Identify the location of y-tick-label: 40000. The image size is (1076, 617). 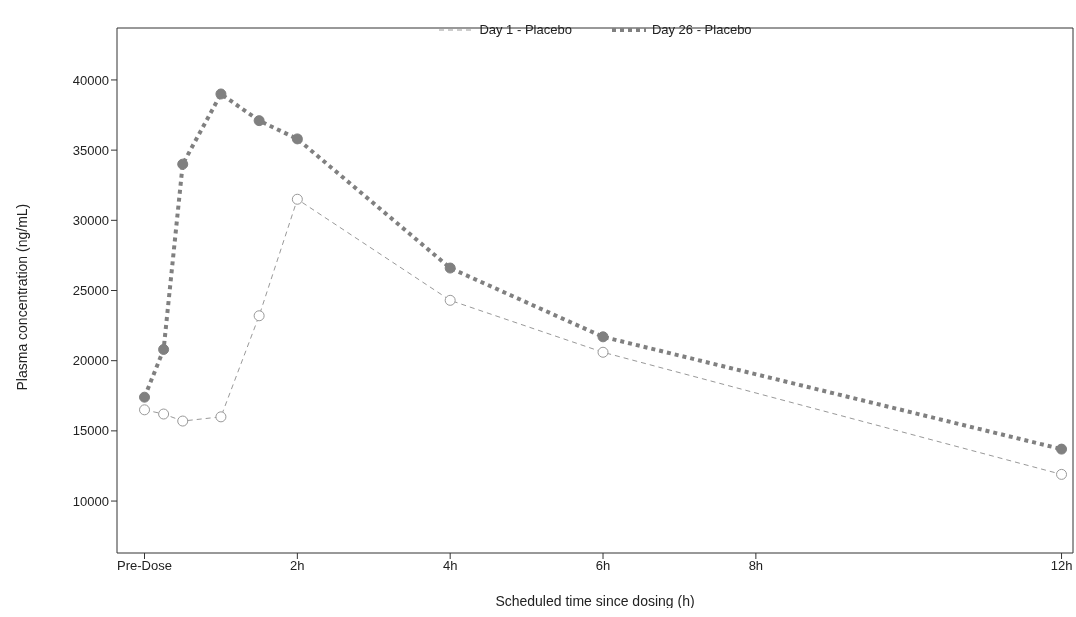
(90, 80).